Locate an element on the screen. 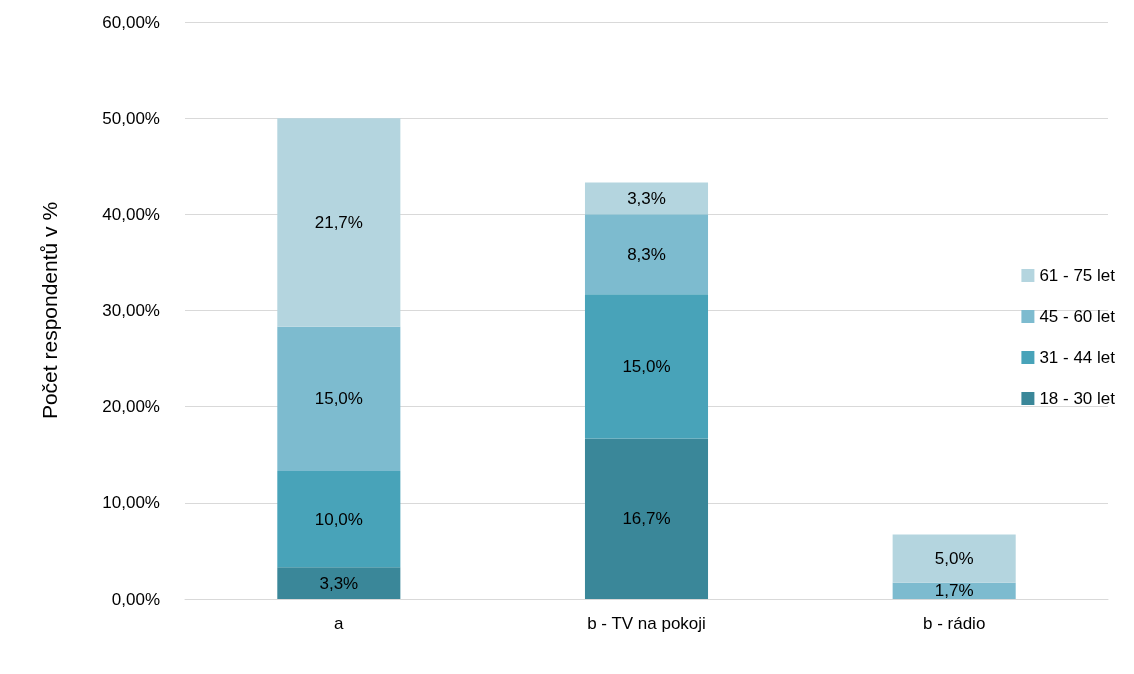 This screenshot has height=674, width=1134. data-label: 1,7% is located at coordinates (954, 591).